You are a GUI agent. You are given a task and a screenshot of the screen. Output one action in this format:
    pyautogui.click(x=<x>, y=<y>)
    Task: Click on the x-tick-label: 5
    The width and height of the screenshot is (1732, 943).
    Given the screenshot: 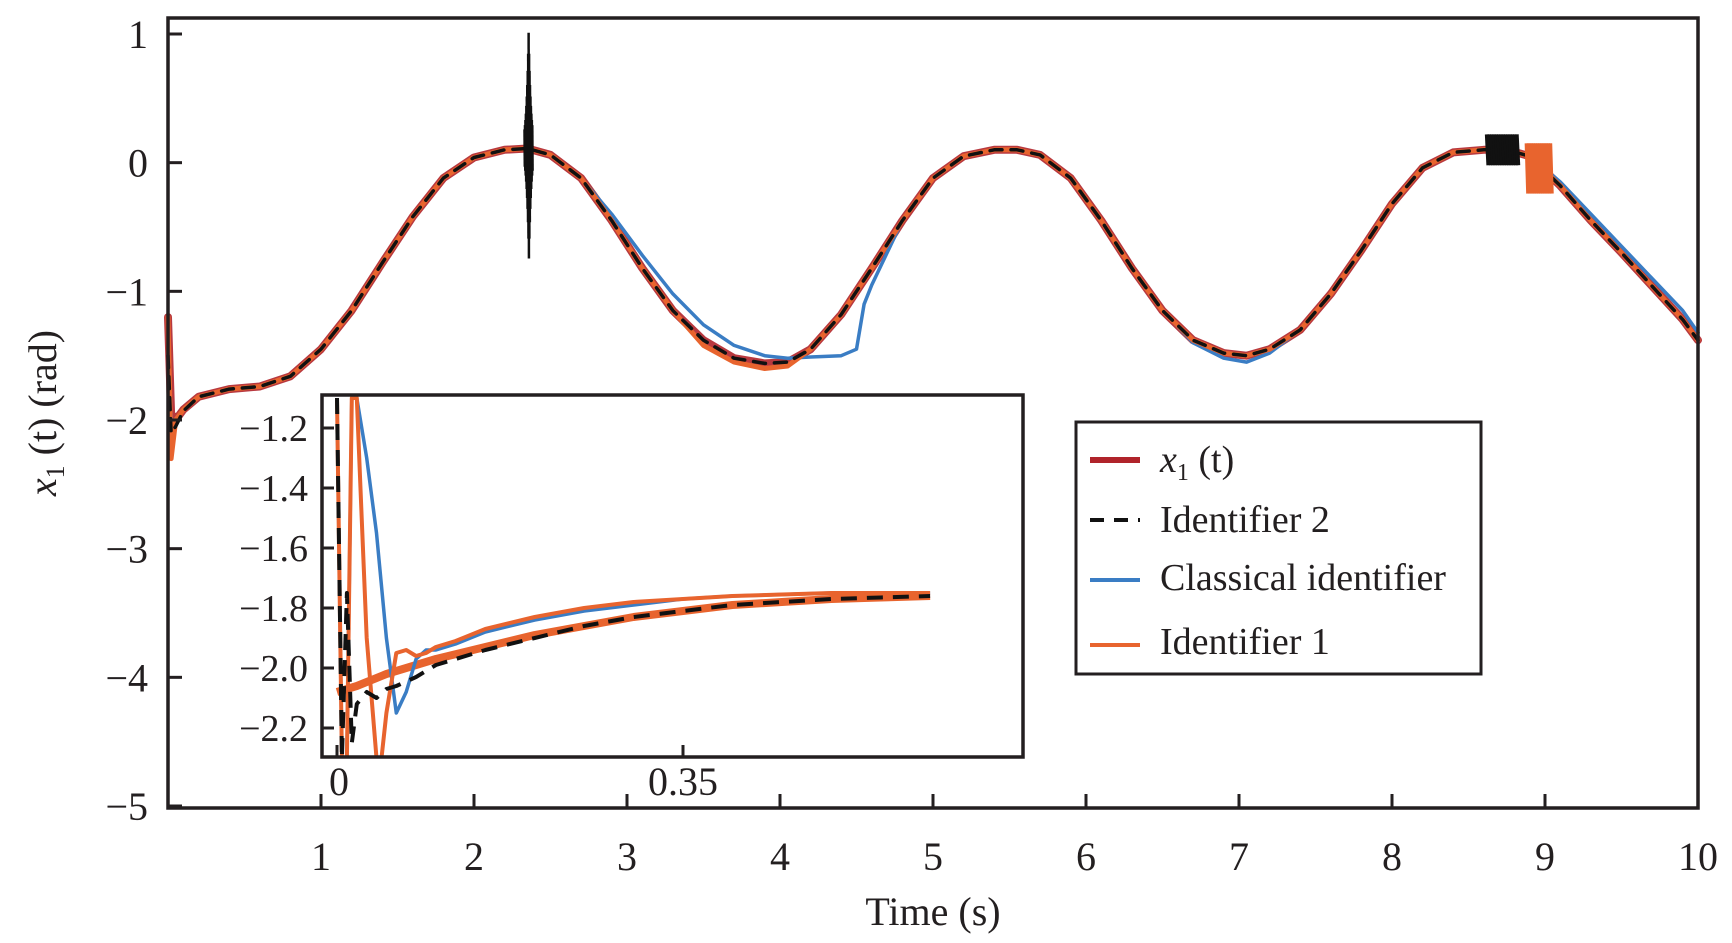 What is the action you would take?
    pyautogui.click(x=933, y=856)
    